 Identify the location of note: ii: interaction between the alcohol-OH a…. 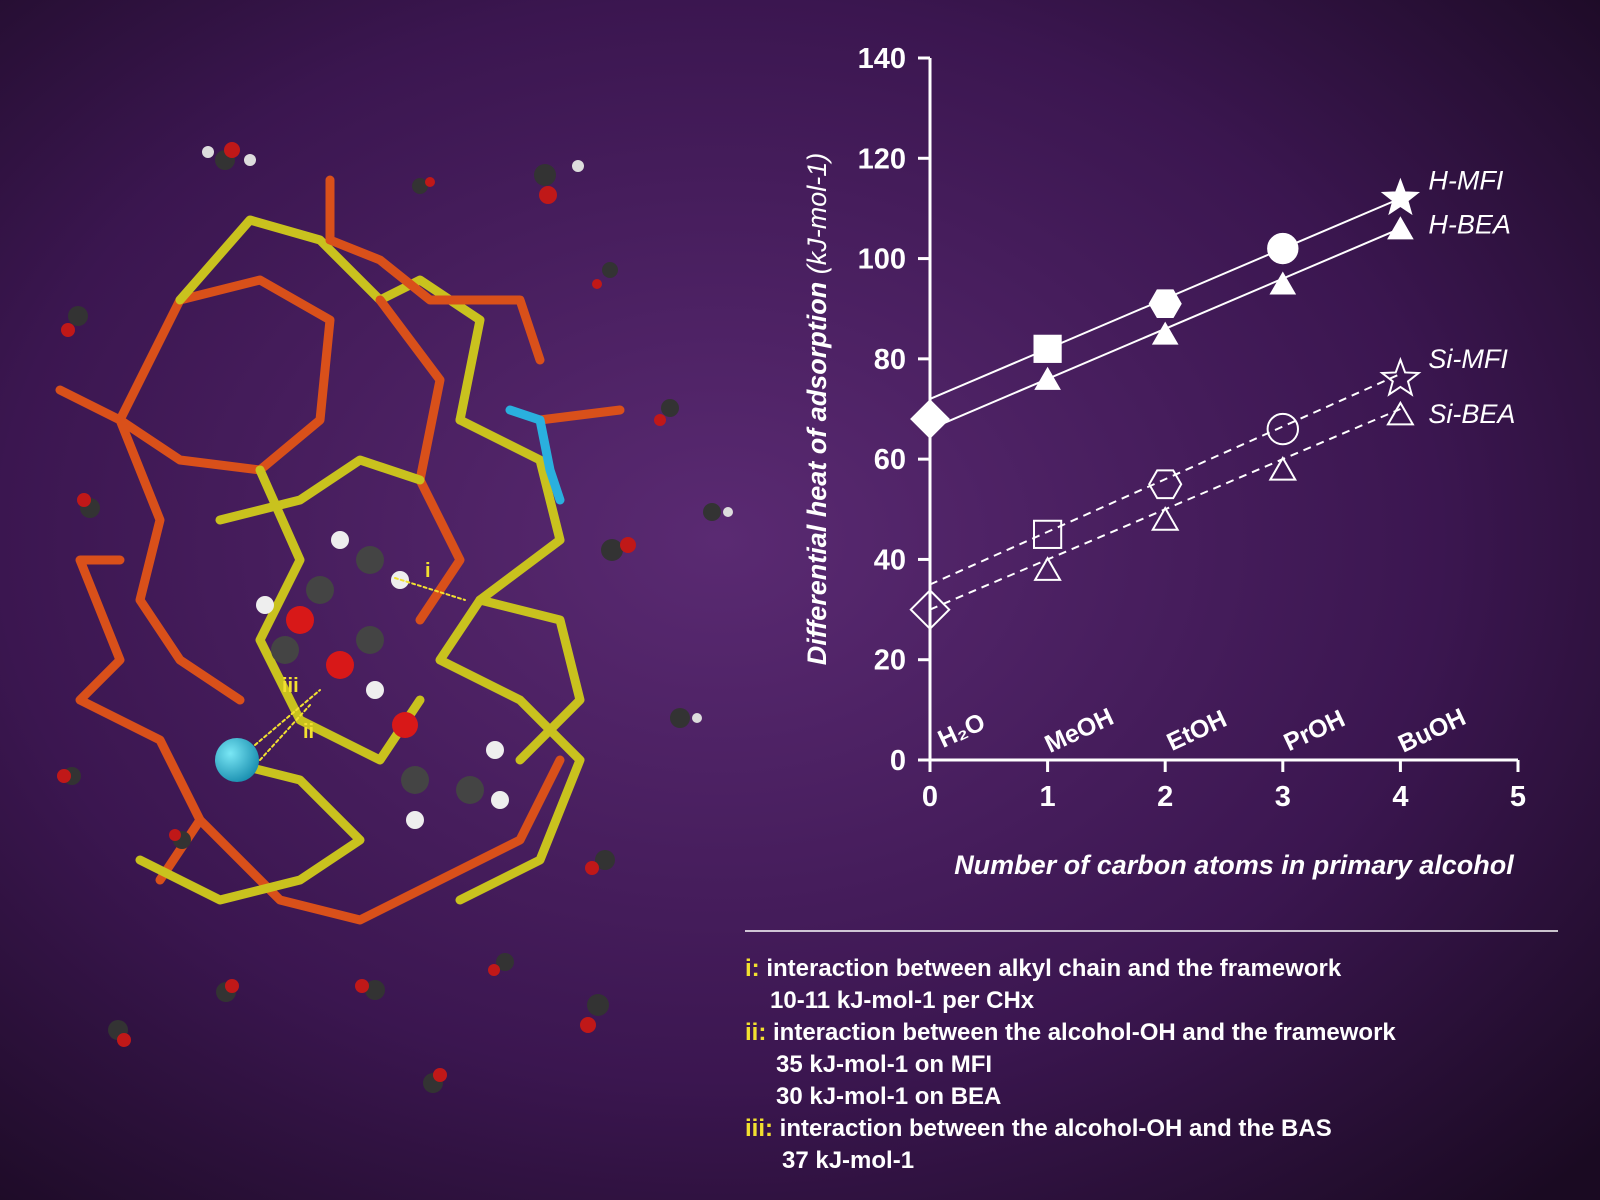
(1070, 1032).